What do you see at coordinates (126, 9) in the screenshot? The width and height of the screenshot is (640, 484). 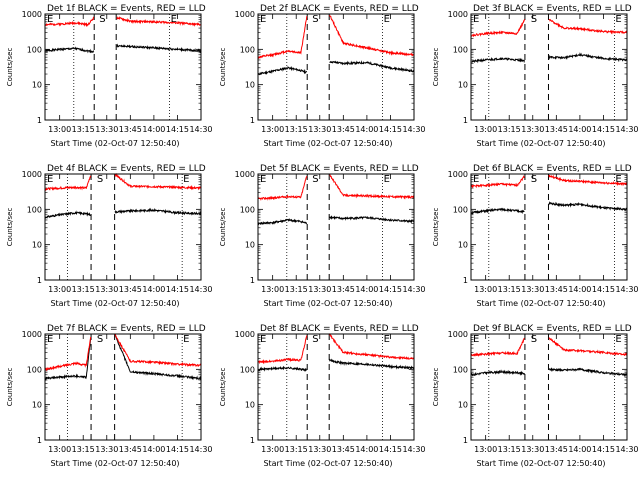 I see `chart-title: Det 1f BLACK = Events, RED = LLD` at bounding box center [126, 9].